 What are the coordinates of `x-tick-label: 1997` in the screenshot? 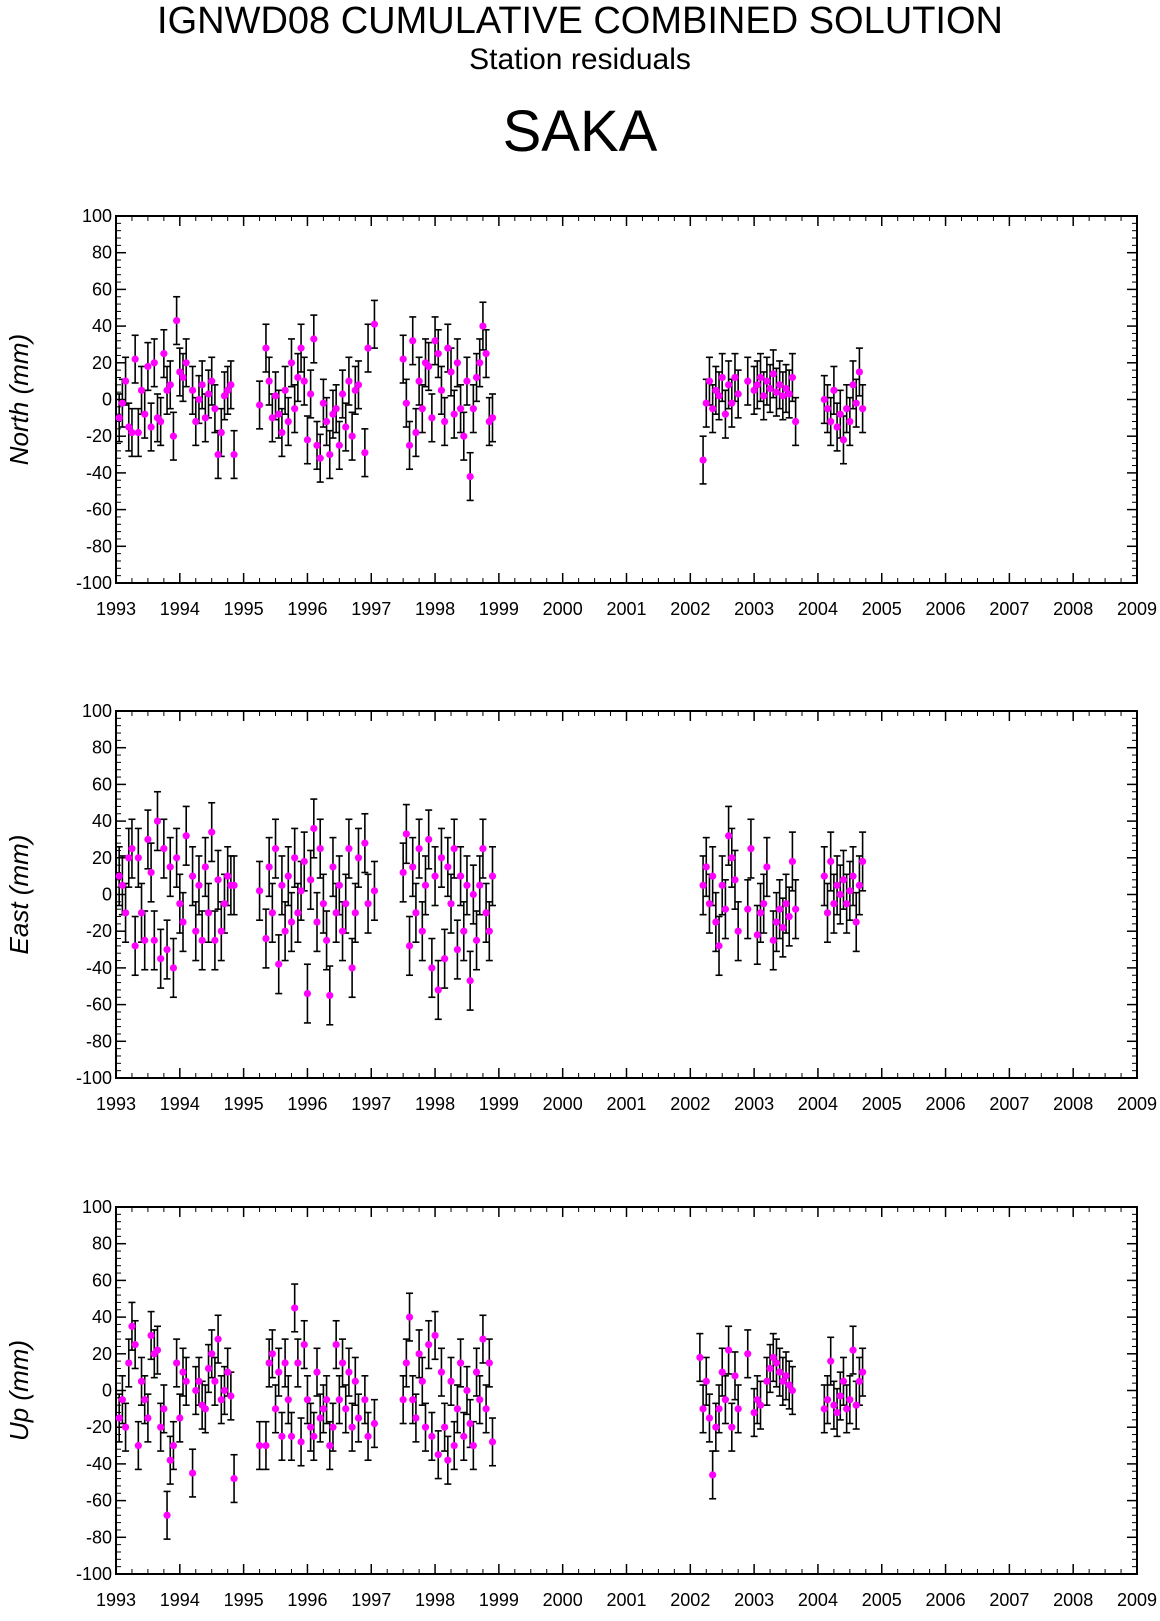 It's located at (371, 1600).